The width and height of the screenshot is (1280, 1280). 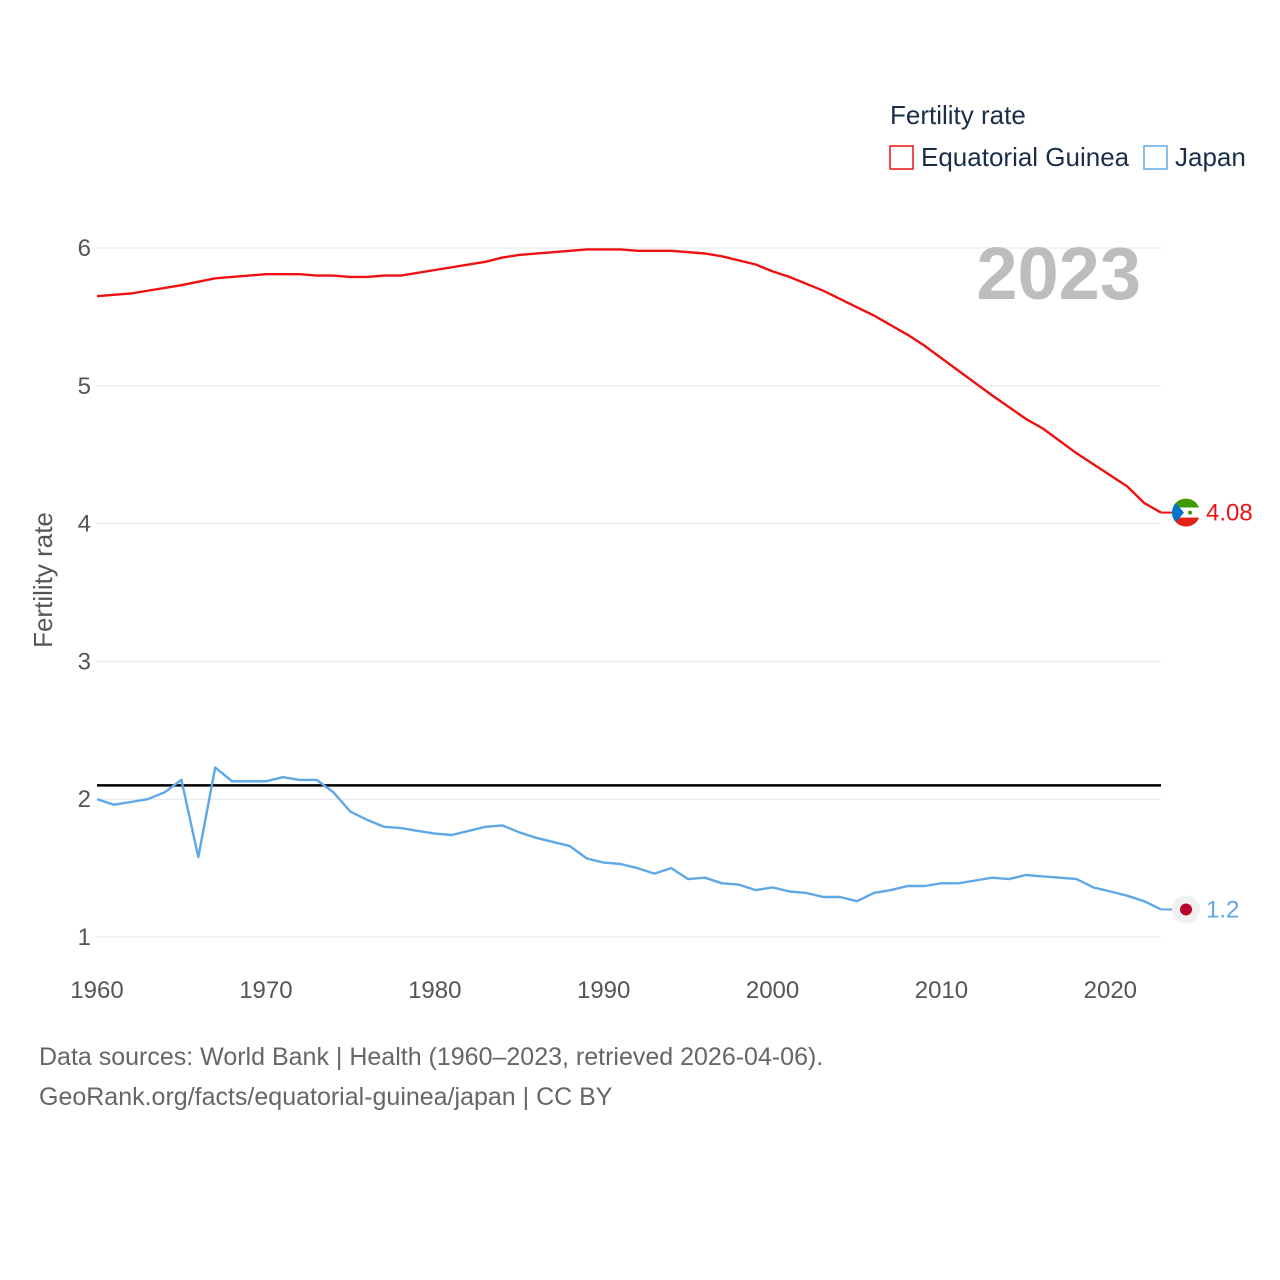 What do you see at coordinates (1058, 273) in the screenshot?
I see `year-stamp: 2023` at bounding box center [1058, 273].